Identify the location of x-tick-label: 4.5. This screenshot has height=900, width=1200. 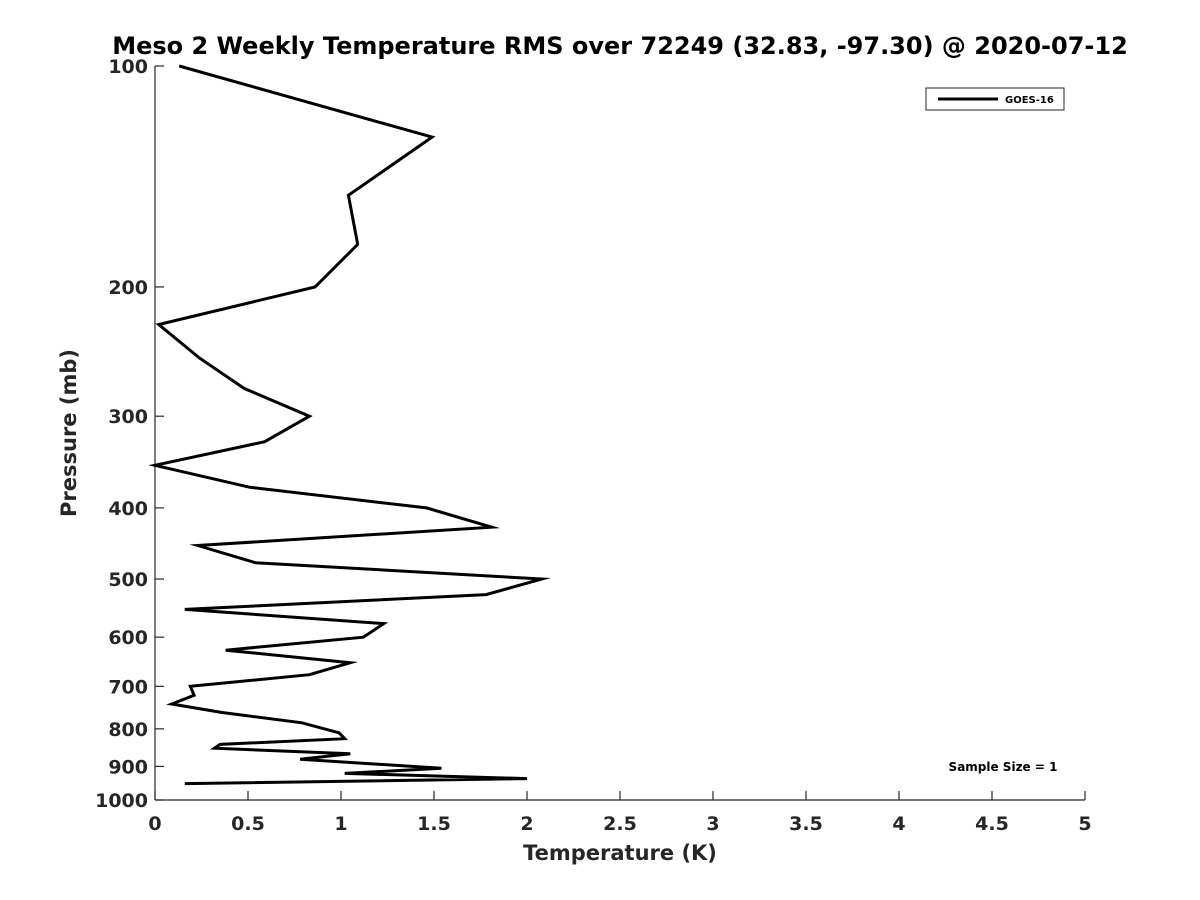
(992, 824).